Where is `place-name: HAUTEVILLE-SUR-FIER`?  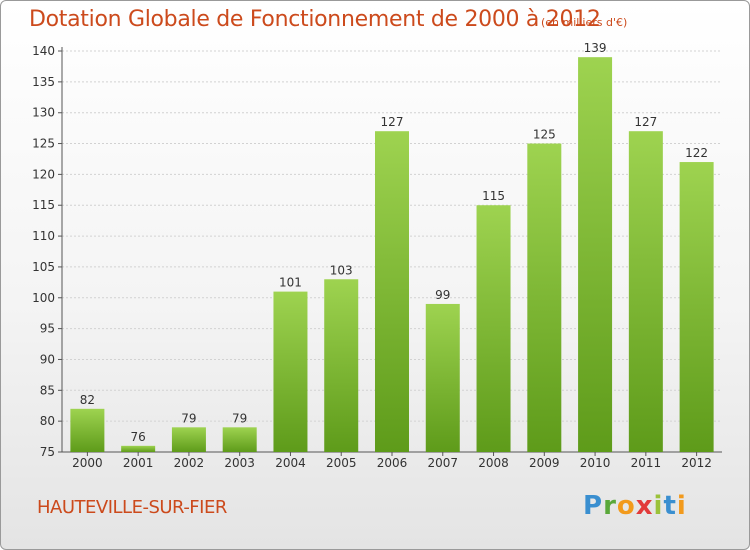
place-name: HAUTEVILLE-SUR-FIER is located at coordinates (132, 507).